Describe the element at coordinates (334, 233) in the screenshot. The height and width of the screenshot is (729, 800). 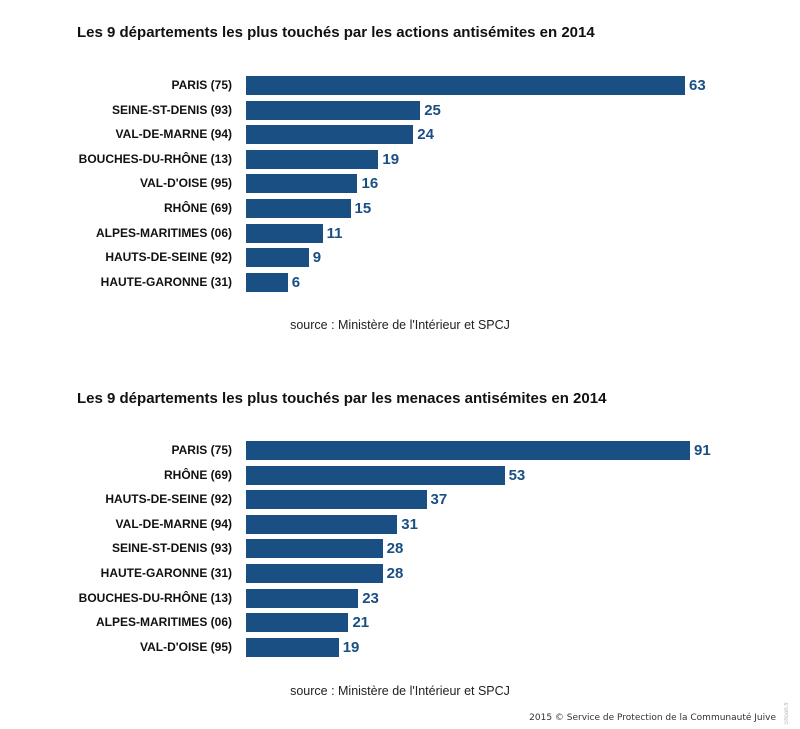
I see `value-label: 11` at that location.